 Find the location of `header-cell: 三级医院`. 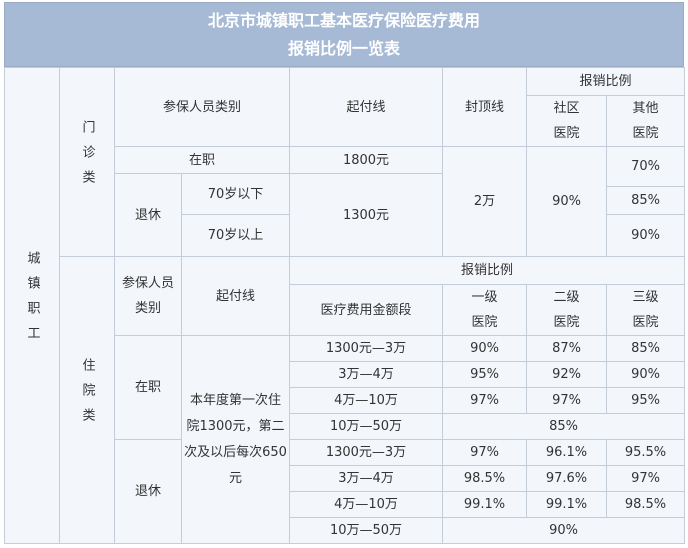

header-cell: 三级医院 is located at coordinates (646, 310).